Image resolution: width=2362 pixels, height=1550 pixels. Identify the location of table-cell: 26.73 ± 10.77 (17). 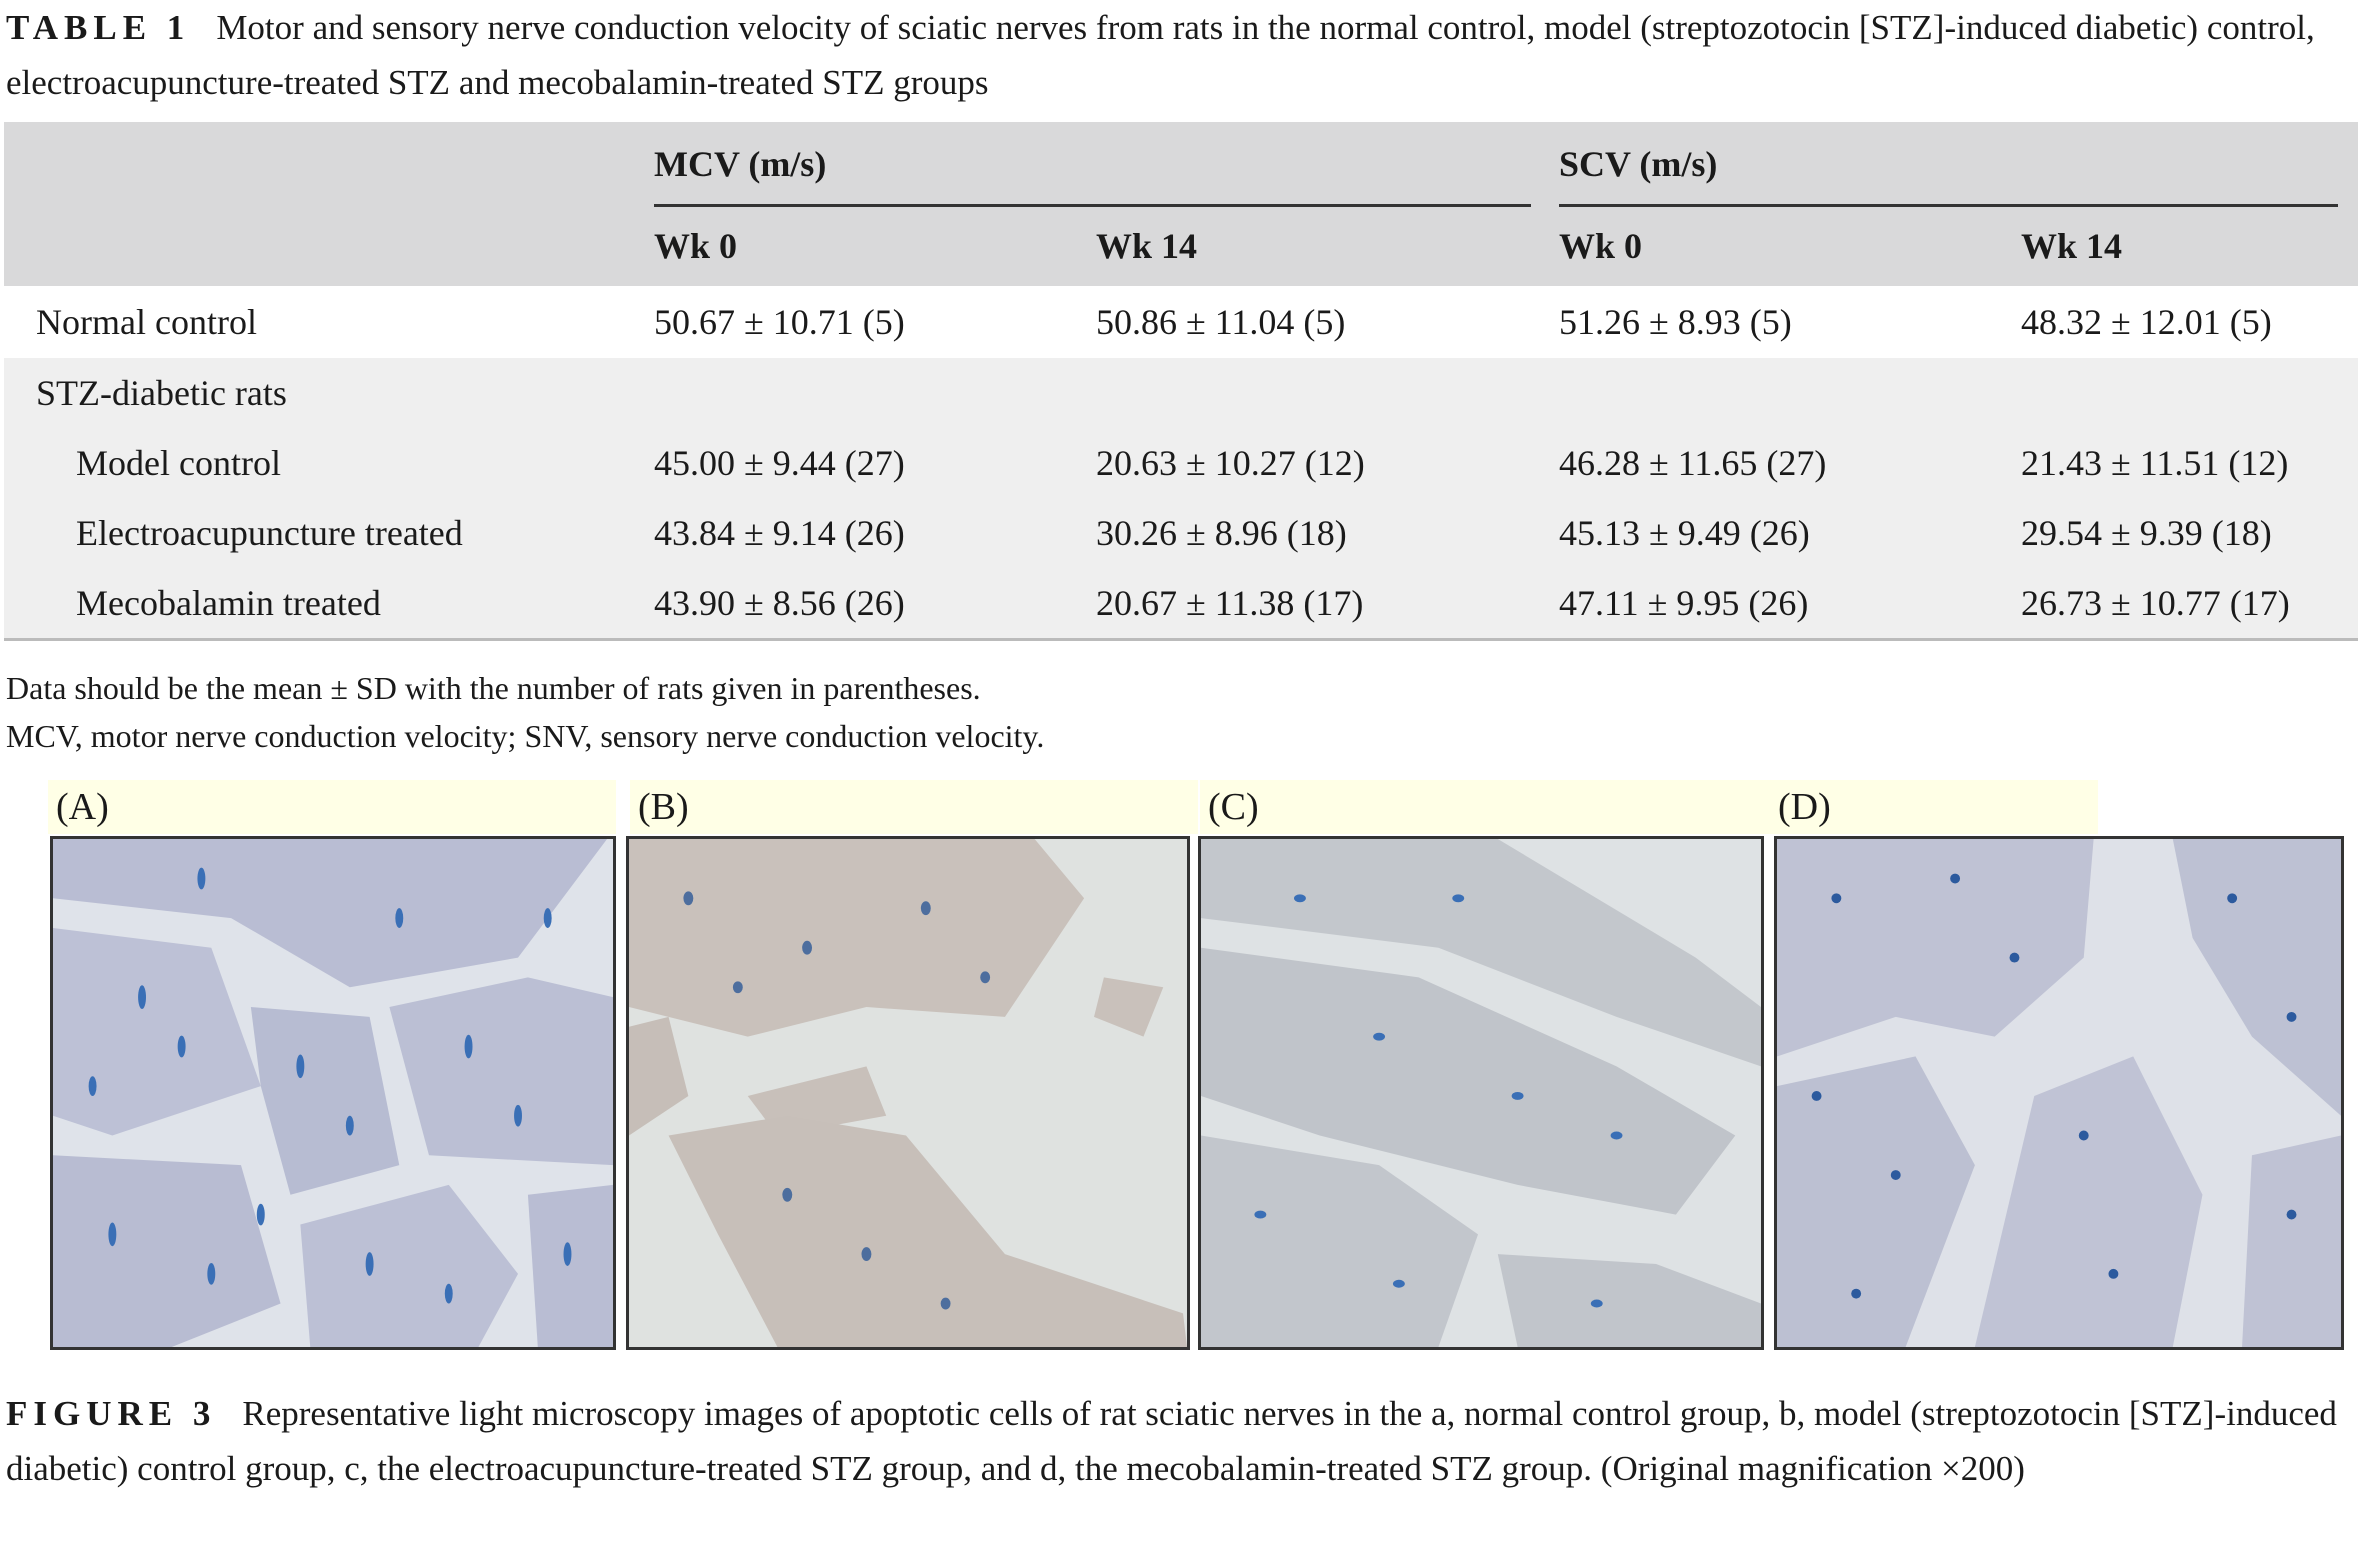
(2189, 604).